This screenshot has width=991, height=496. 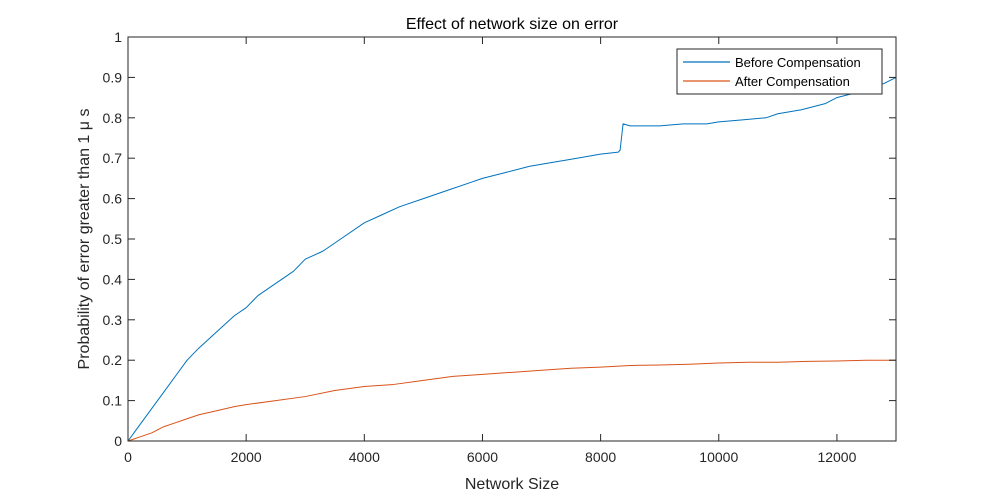 I want to click on legend: Before Compensation After Compensation, so click(x=779, y=71).